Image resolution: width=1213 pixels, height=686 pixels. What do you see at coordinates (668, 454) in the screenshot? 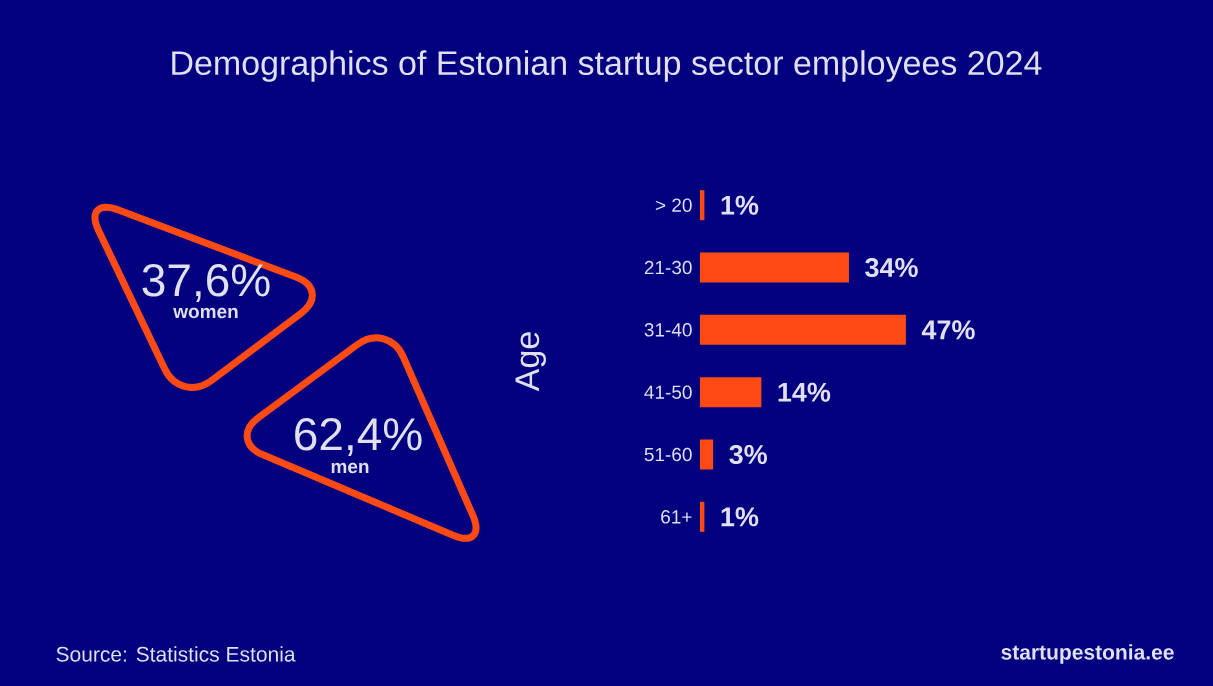
I see `y-tick-label: 51-60` at bounding box center [668, 454].